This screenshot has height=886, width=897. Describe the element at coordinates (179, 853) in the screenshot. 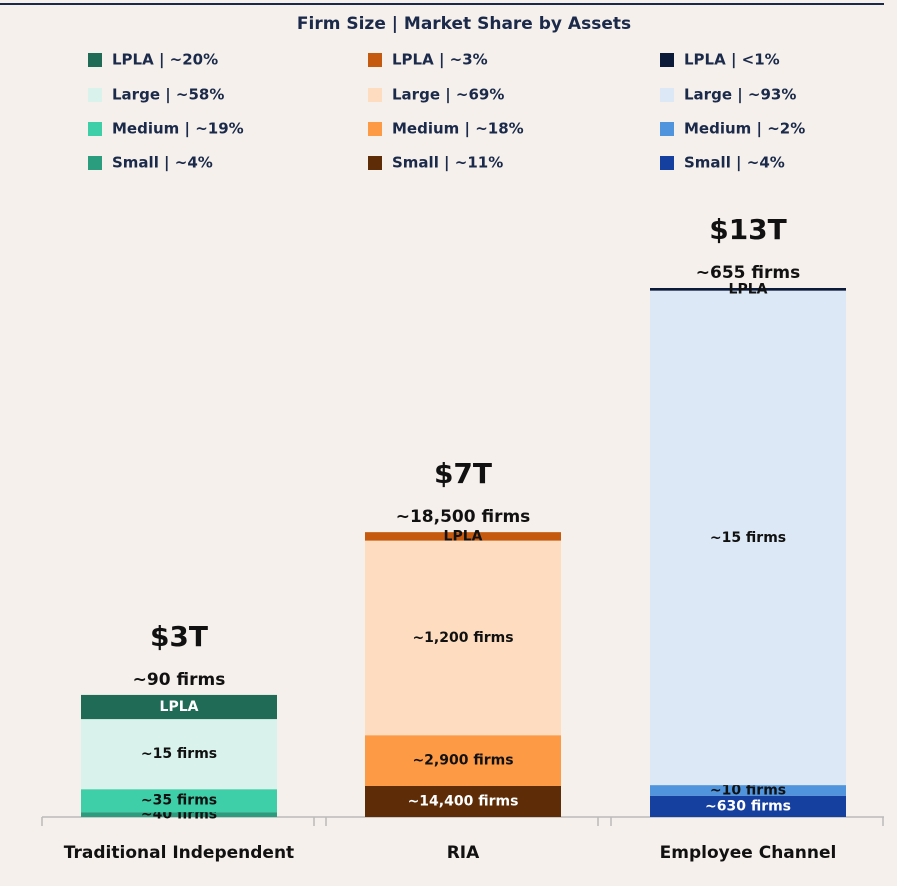

I see `x-tick-label: Traditional Independent` at that location.